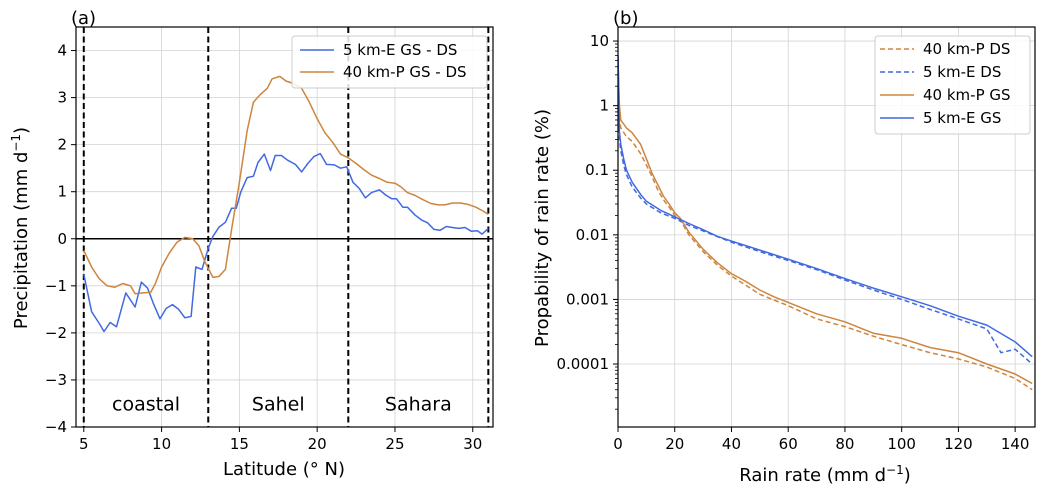 The width and height of the screenshot is (1046, 495). I want to click on a-y-axis-label-main: Precipitation (mm d, so click(21, 240).